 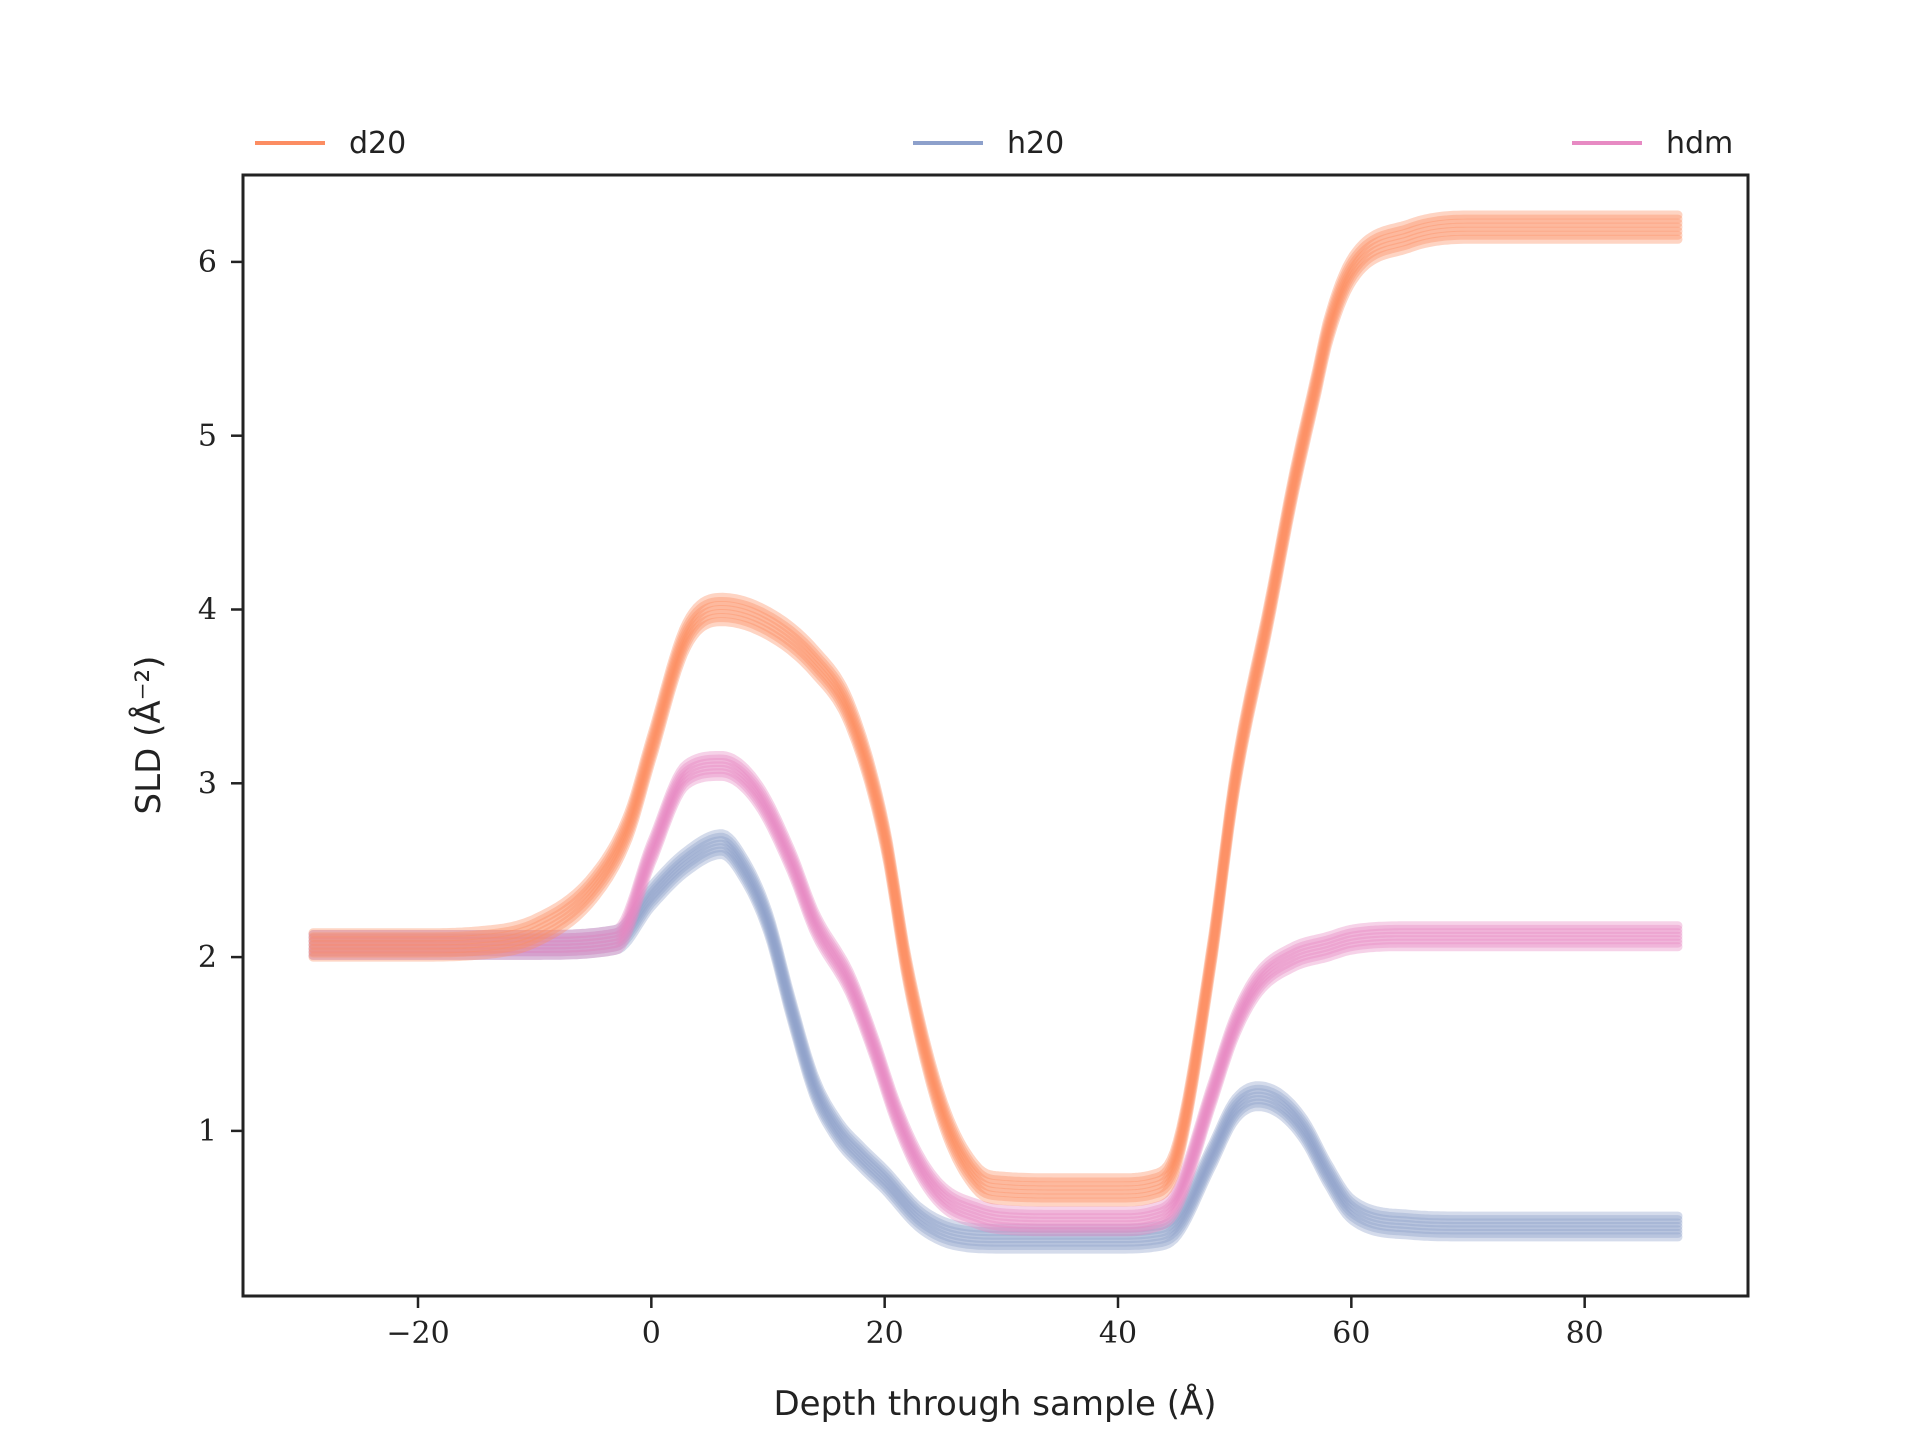 I want to click on y-tick-label: 3, so click(x=207, y=783).